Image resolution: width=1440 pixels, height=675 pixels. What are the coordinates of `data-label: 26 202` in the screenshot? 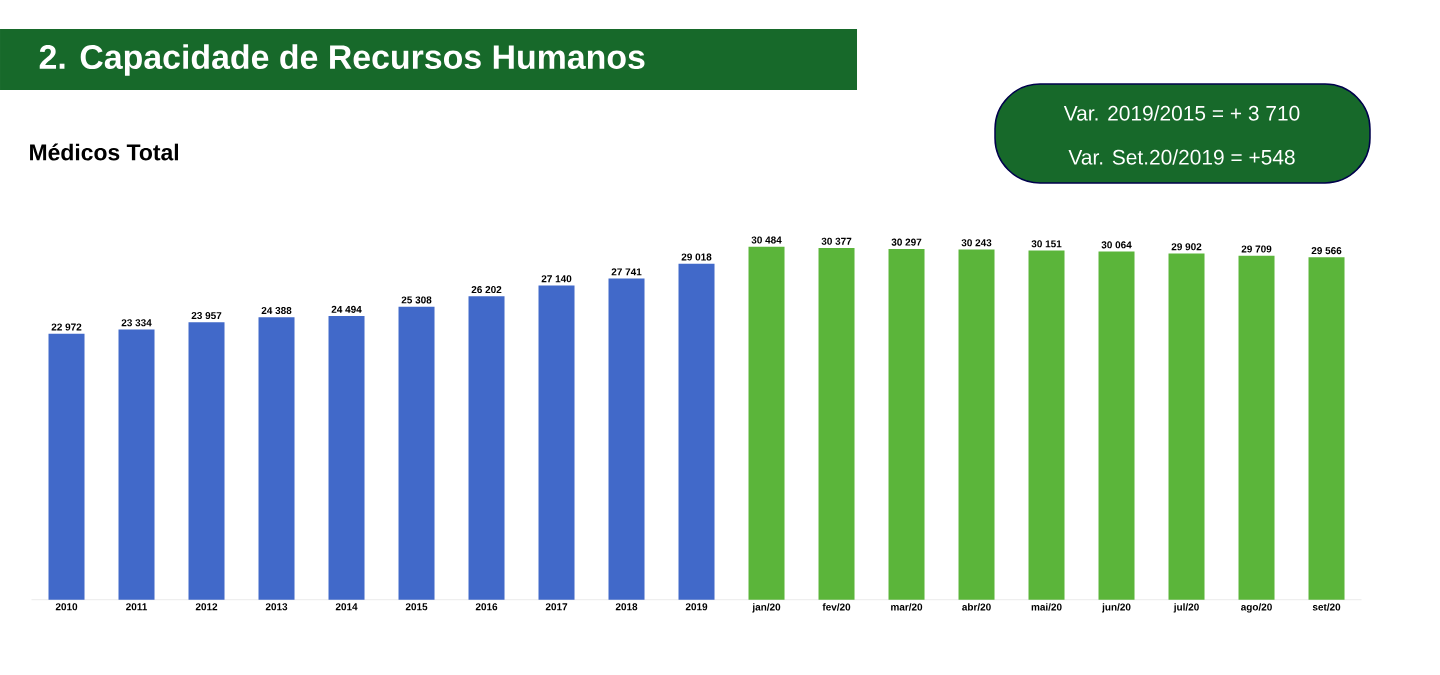 It's located at (486, 290).